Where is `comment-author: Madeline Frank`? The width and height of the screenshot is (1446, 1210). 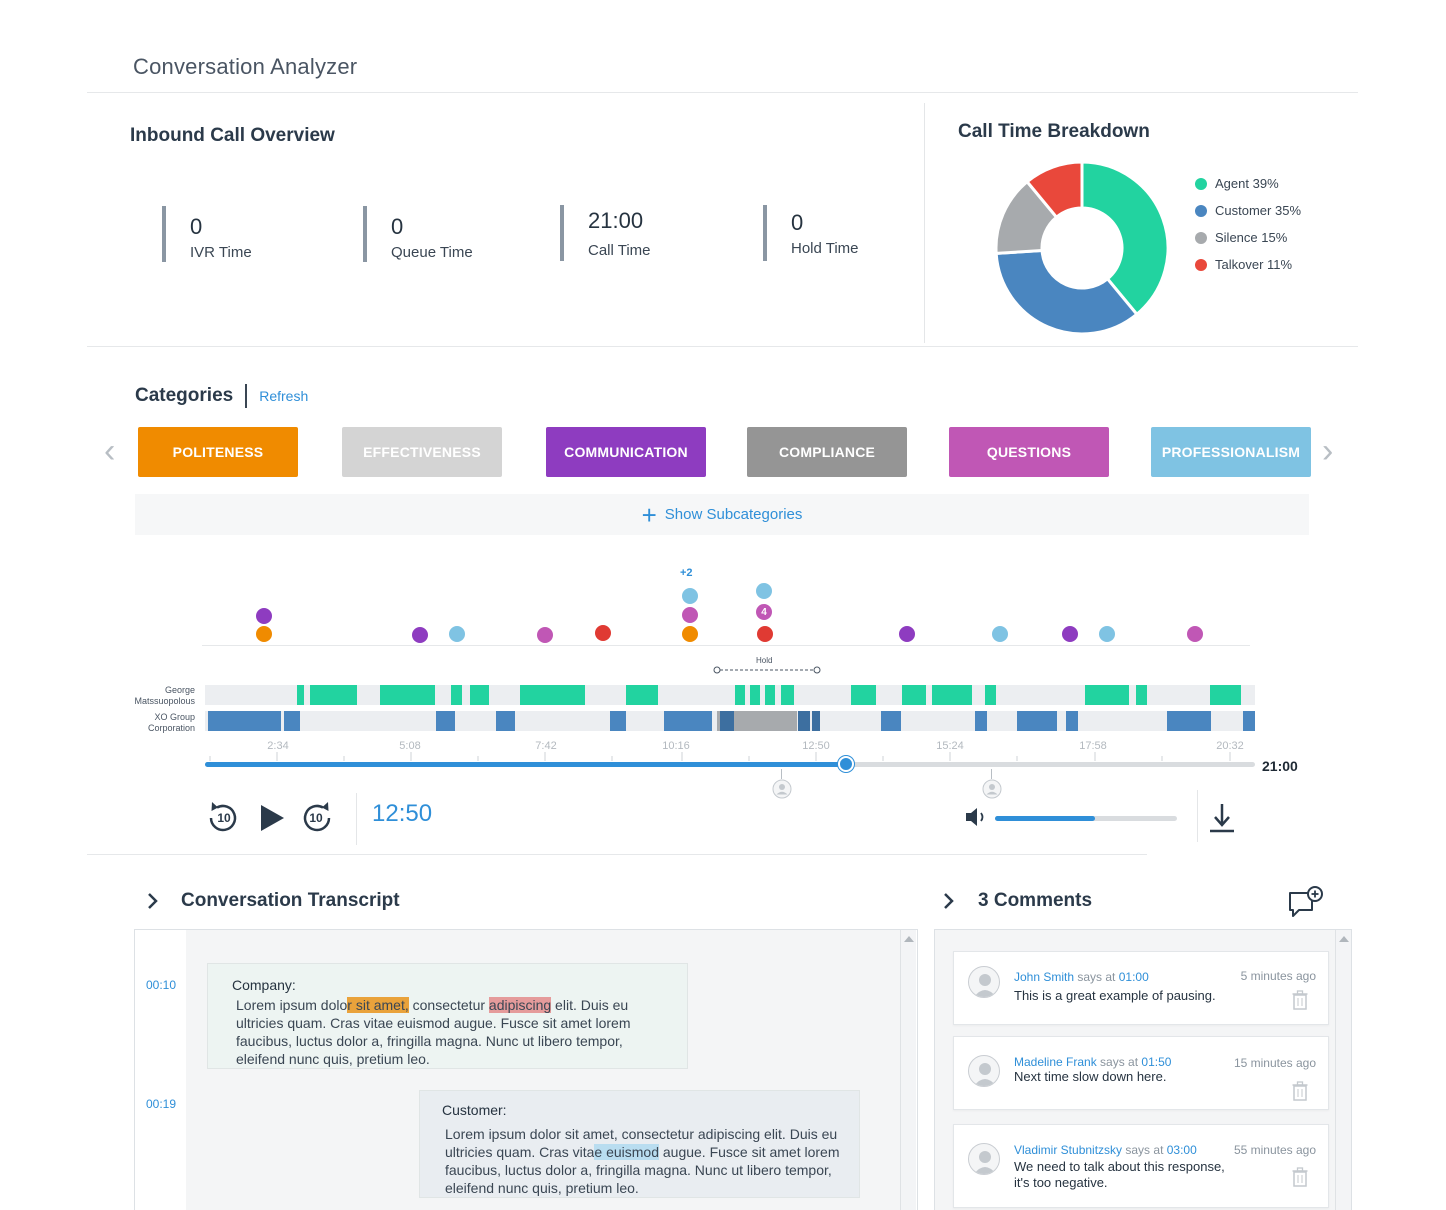 comment-author: Madeline Frank is located at coordinates (1055, 1062).